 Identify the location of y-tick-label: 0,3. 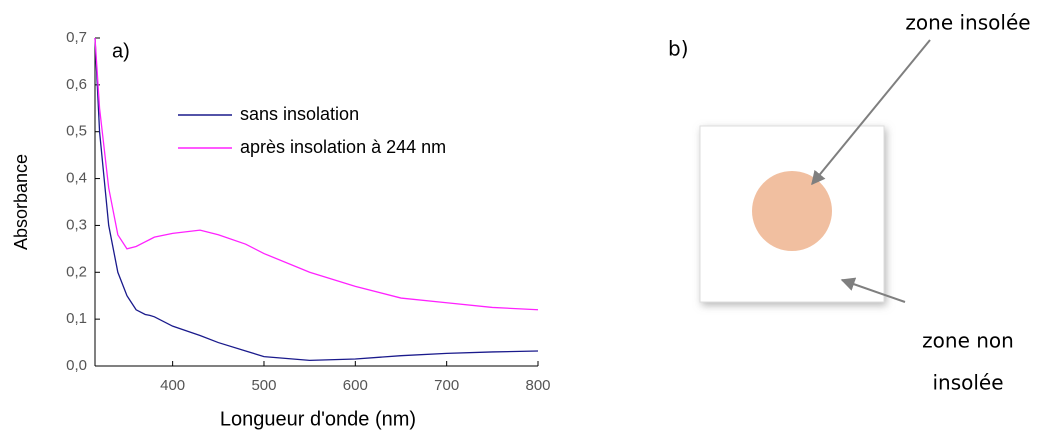
(76, 224).